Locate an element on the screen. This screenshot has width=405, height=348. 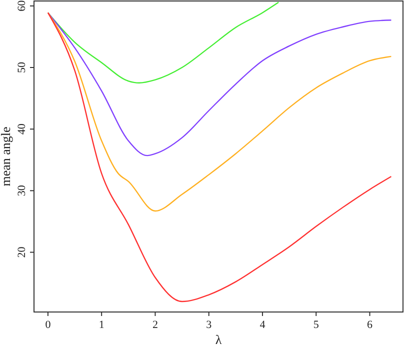
y-tick-label: 50 is located at coordinates (22, 68).